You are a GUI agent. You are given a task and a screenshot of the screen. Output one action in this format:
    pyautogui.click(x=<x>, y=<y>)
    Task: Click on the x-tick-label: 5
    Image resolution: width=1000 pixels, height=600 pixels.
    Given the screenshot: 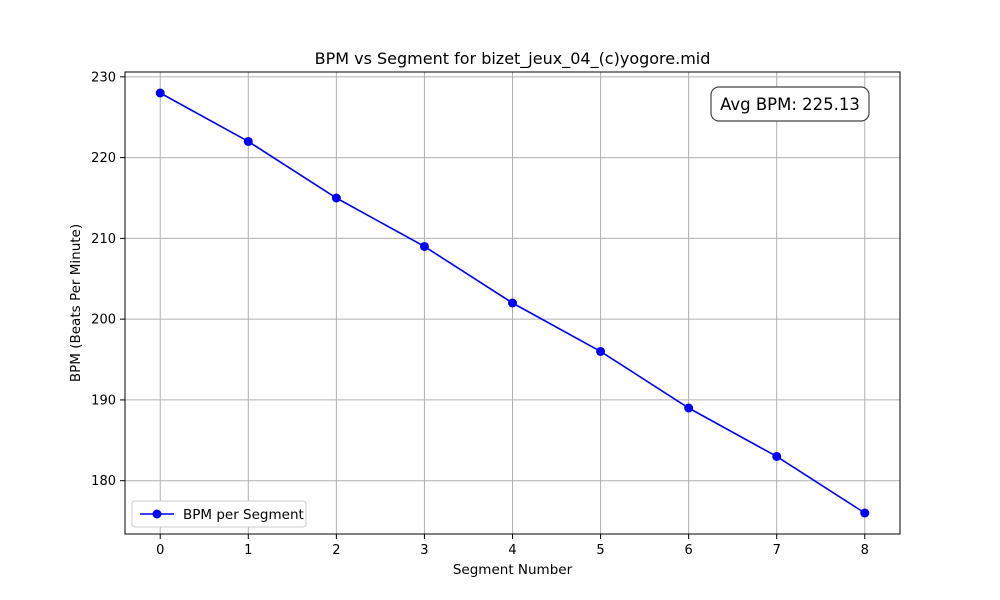 What is the action you would take?
    pyautogui.click(x=600, y=550)
    